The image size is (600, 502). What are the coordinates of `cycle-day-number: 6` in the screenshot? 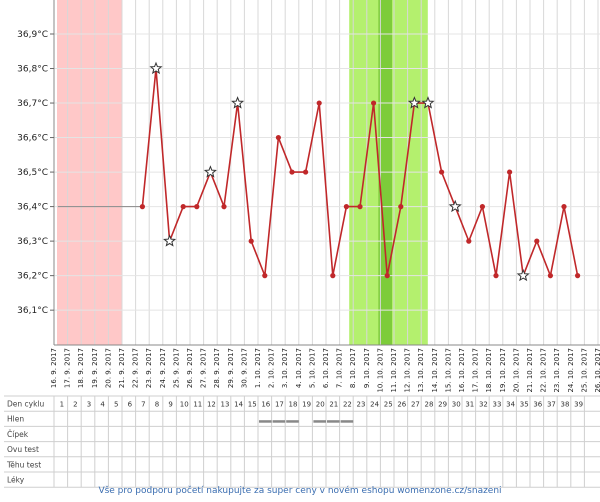 It's located at (130, 405).